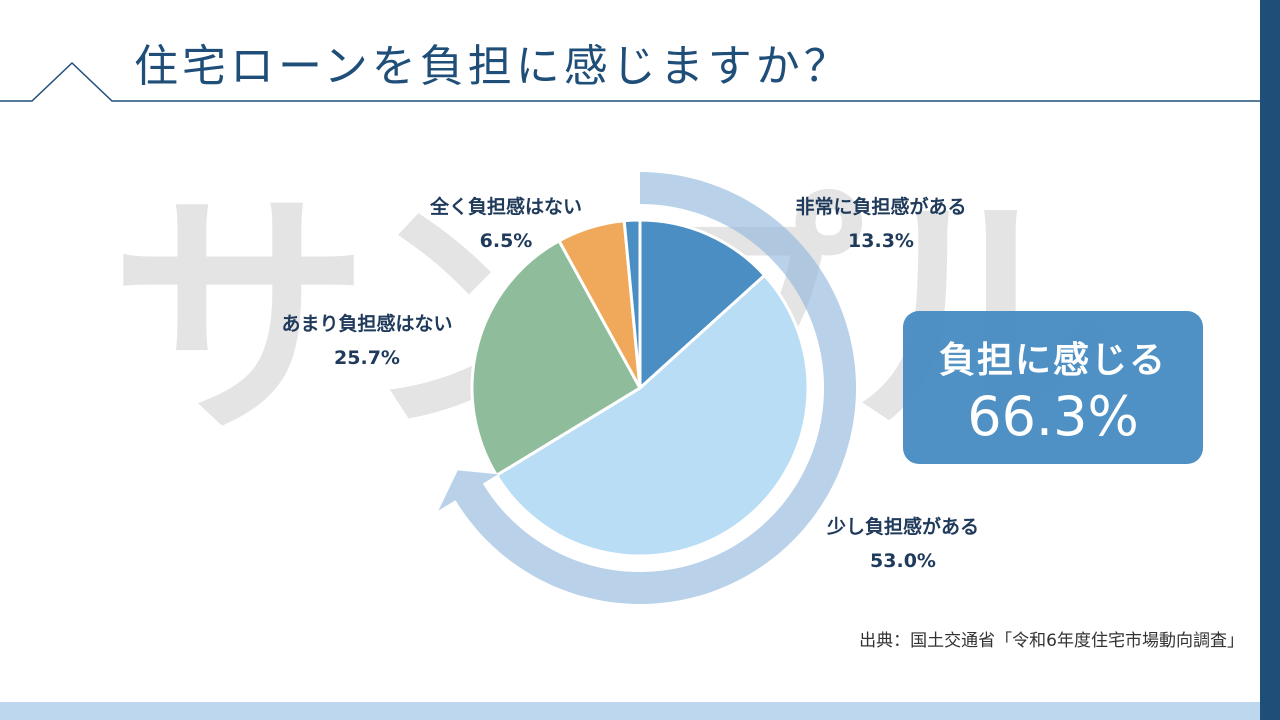 The height and width of the screenshot is (720, 1280). What do you see at coordinates (367, 358) in the screenshot?
I see `slice-label-value: 25.7%` at bounding box center [367, 358].